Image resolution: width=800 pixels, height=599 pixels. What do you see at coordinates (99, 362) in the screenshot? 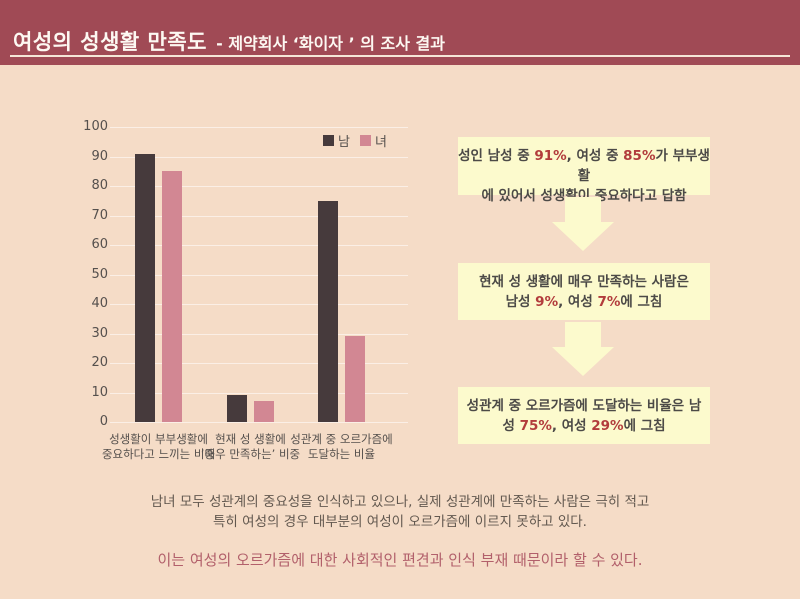
I see `y-axis-tick-label: 20` at bounding box center [99, 362].